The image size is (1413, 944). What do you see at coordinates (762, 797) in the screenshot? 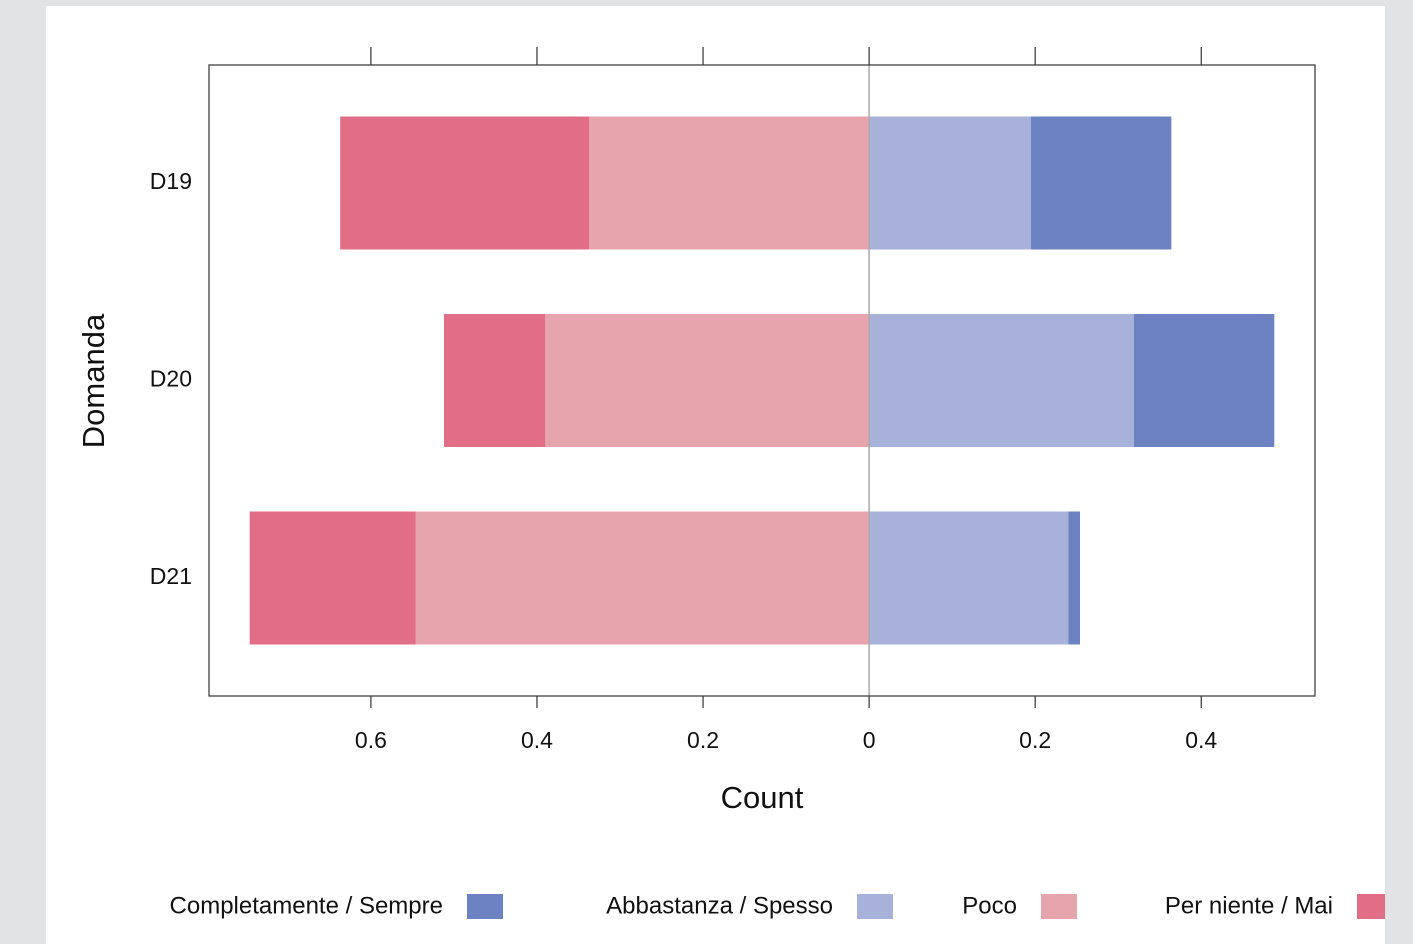
I see `x-axis-title: Count` at bounding box center [762, 797].